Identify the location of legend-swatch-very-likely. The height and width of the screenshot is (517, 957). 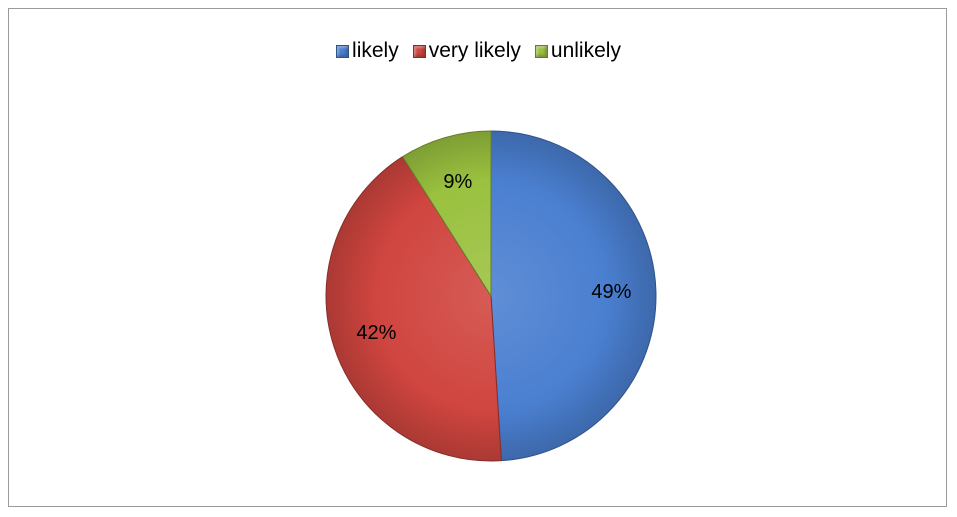
(419, 51).